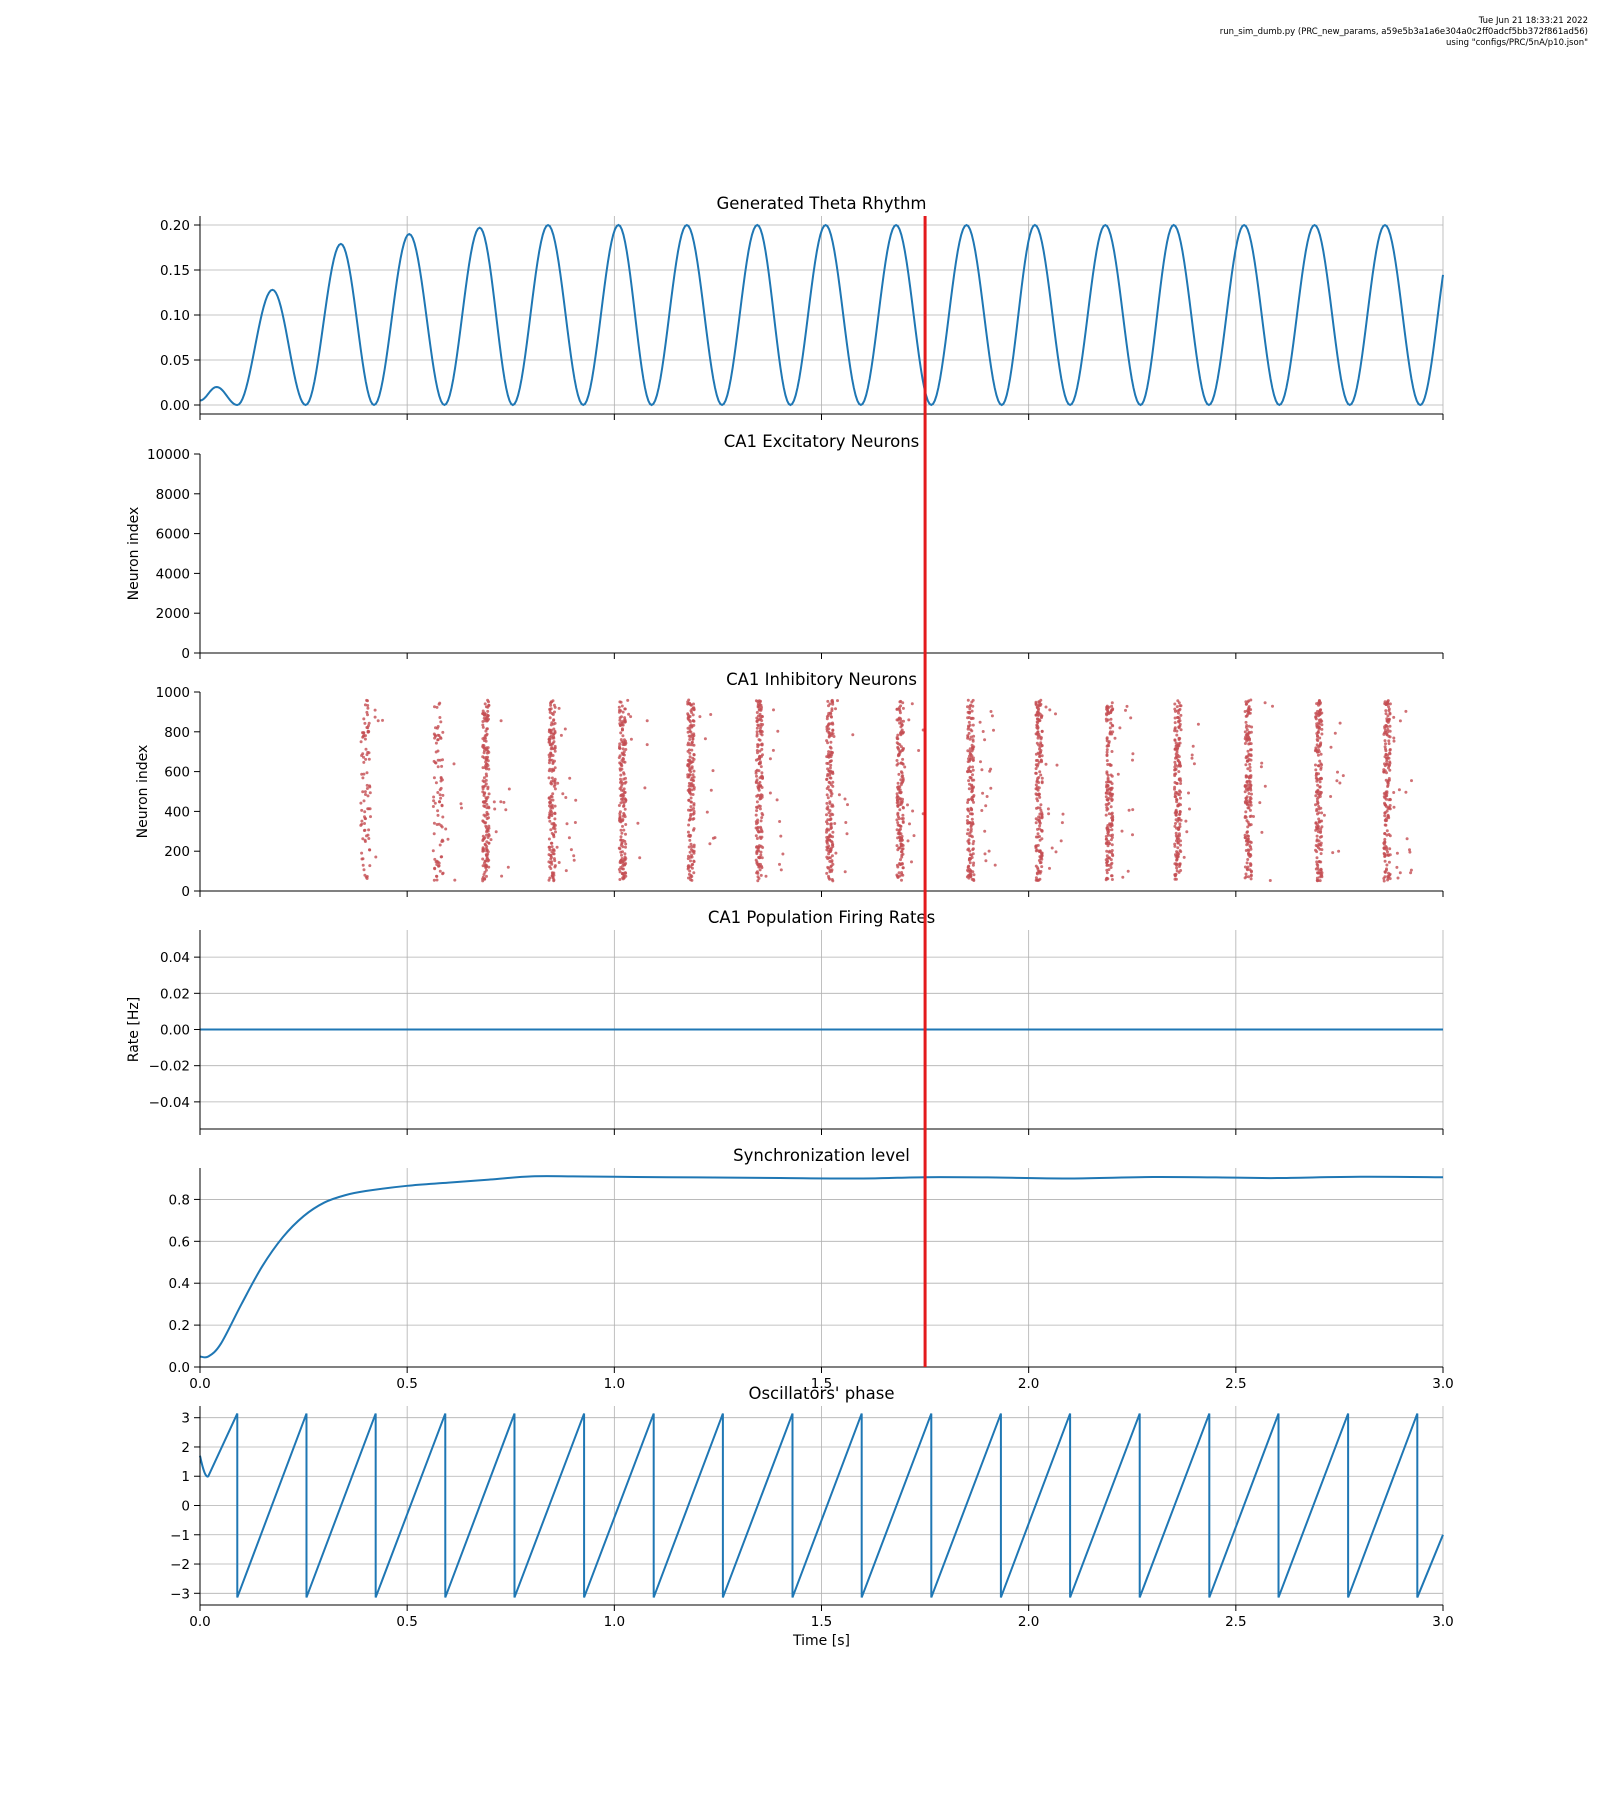 This screenshot has width=1600, height=1800. Describe the element at coordinates (179, 1284) in the screenshot. I see `y-tick-label: 0.4` at that location.